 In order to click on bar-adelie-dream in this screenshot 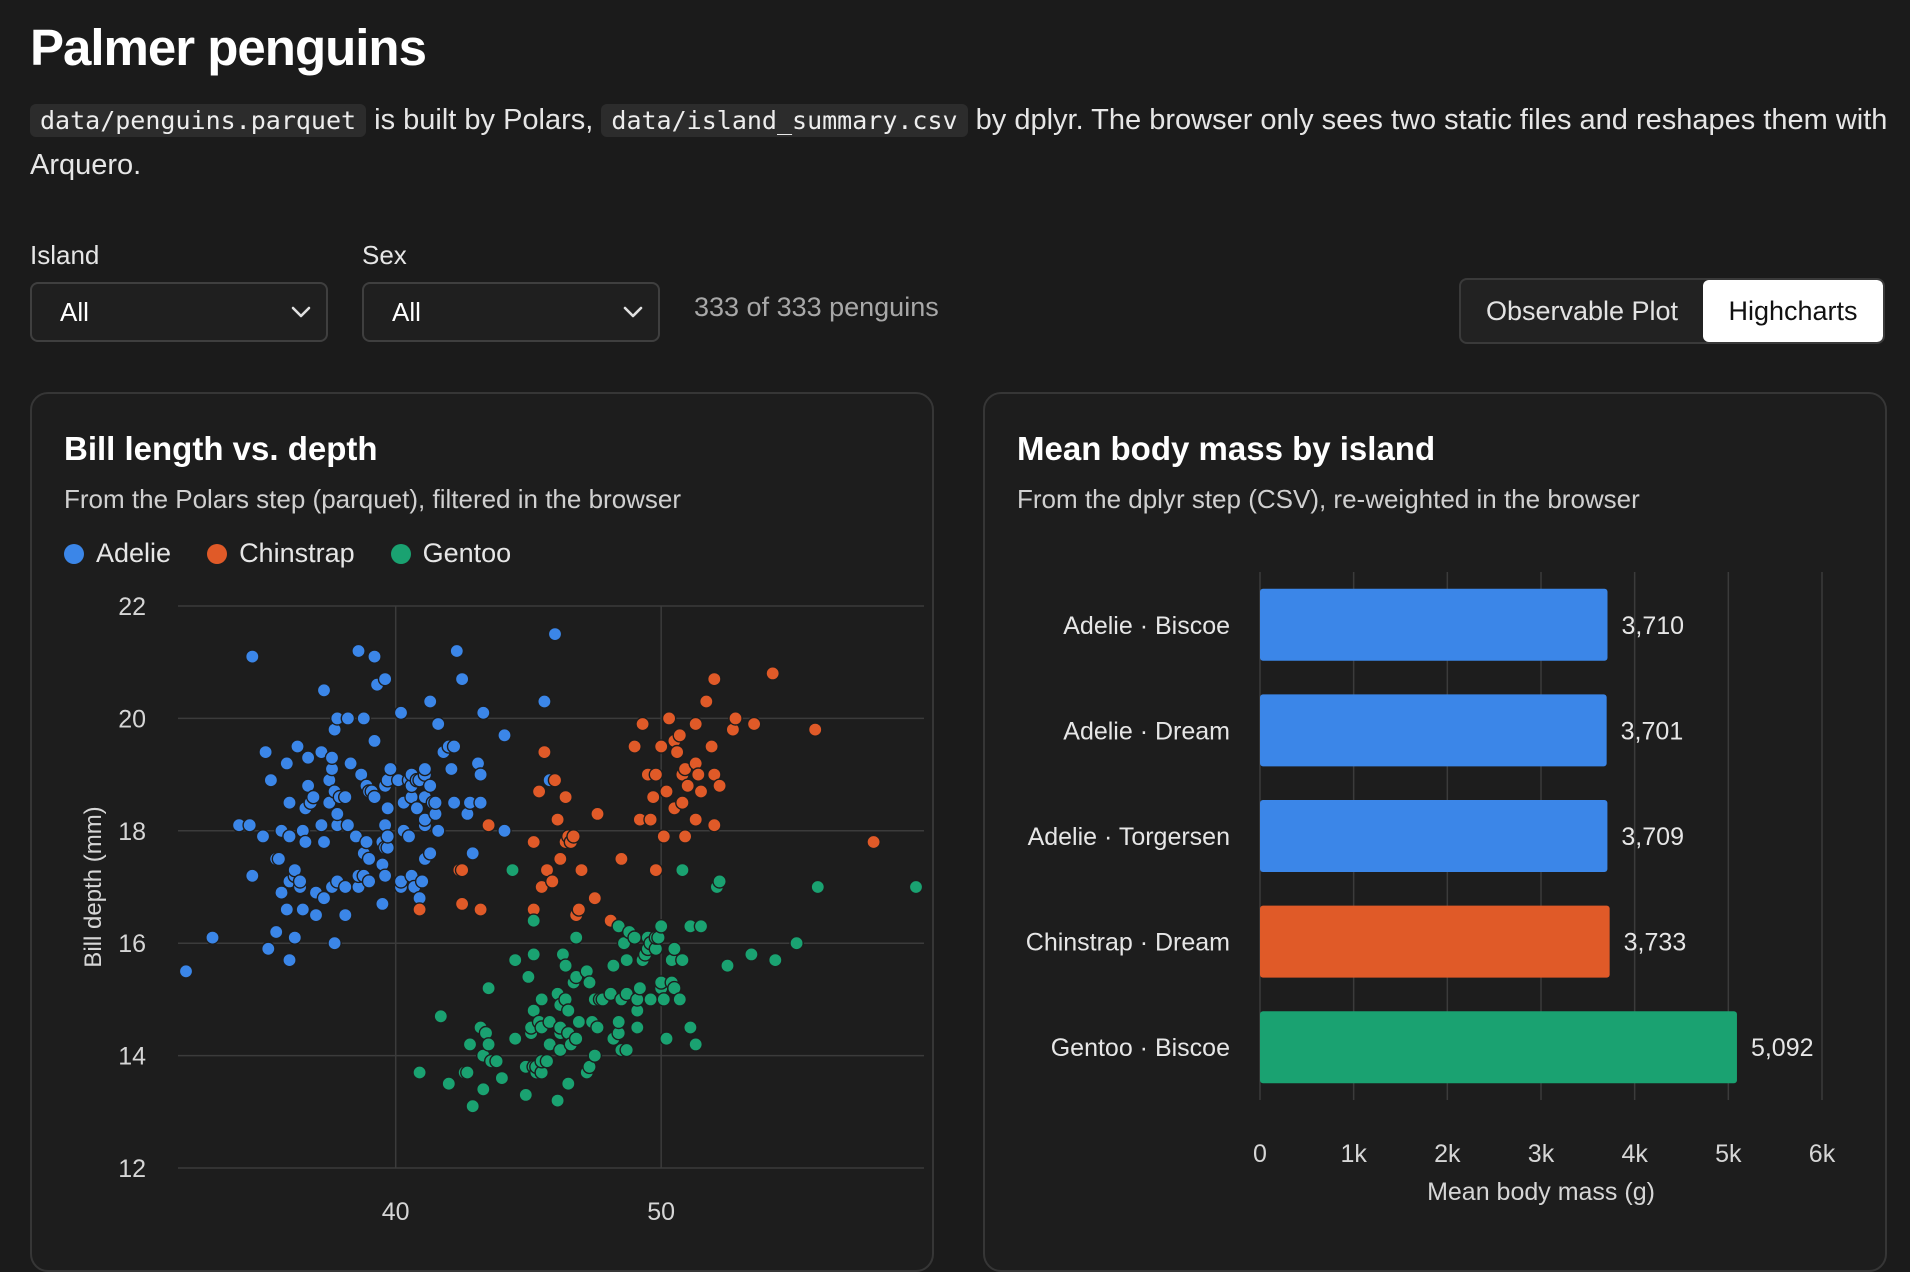, I will do `click(1433, 730)`.